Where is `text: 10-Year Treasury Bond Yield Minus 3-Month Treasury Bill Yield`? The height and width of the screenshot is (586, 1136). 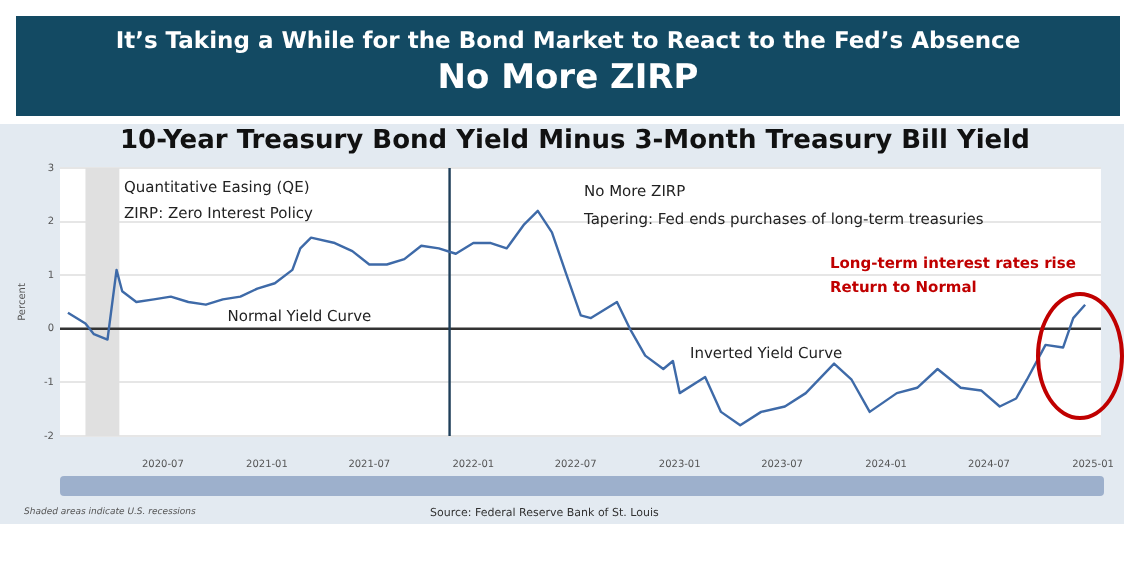 text: 10-Year Treasury Bond Yield Minus 3-Month Treasury Bill Yield is located at coordinates (575, 141).